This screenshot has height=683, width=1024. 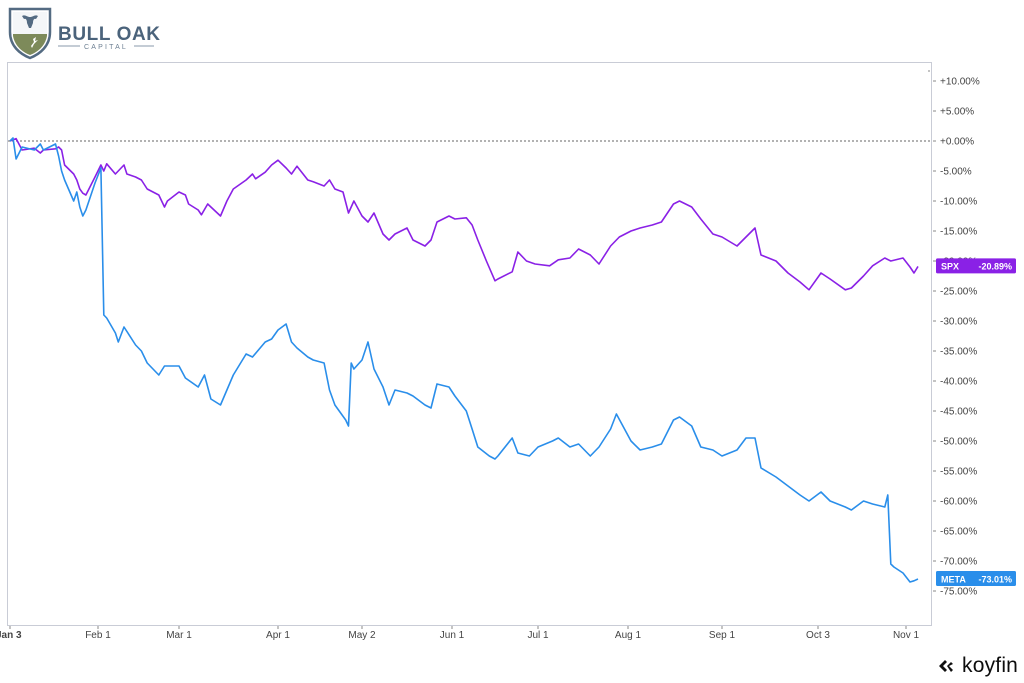 What do you see at coordinates (179, 635) in the screenshot?
I see `x-tick-label: Mar 1` at bounding box center [179, 635].